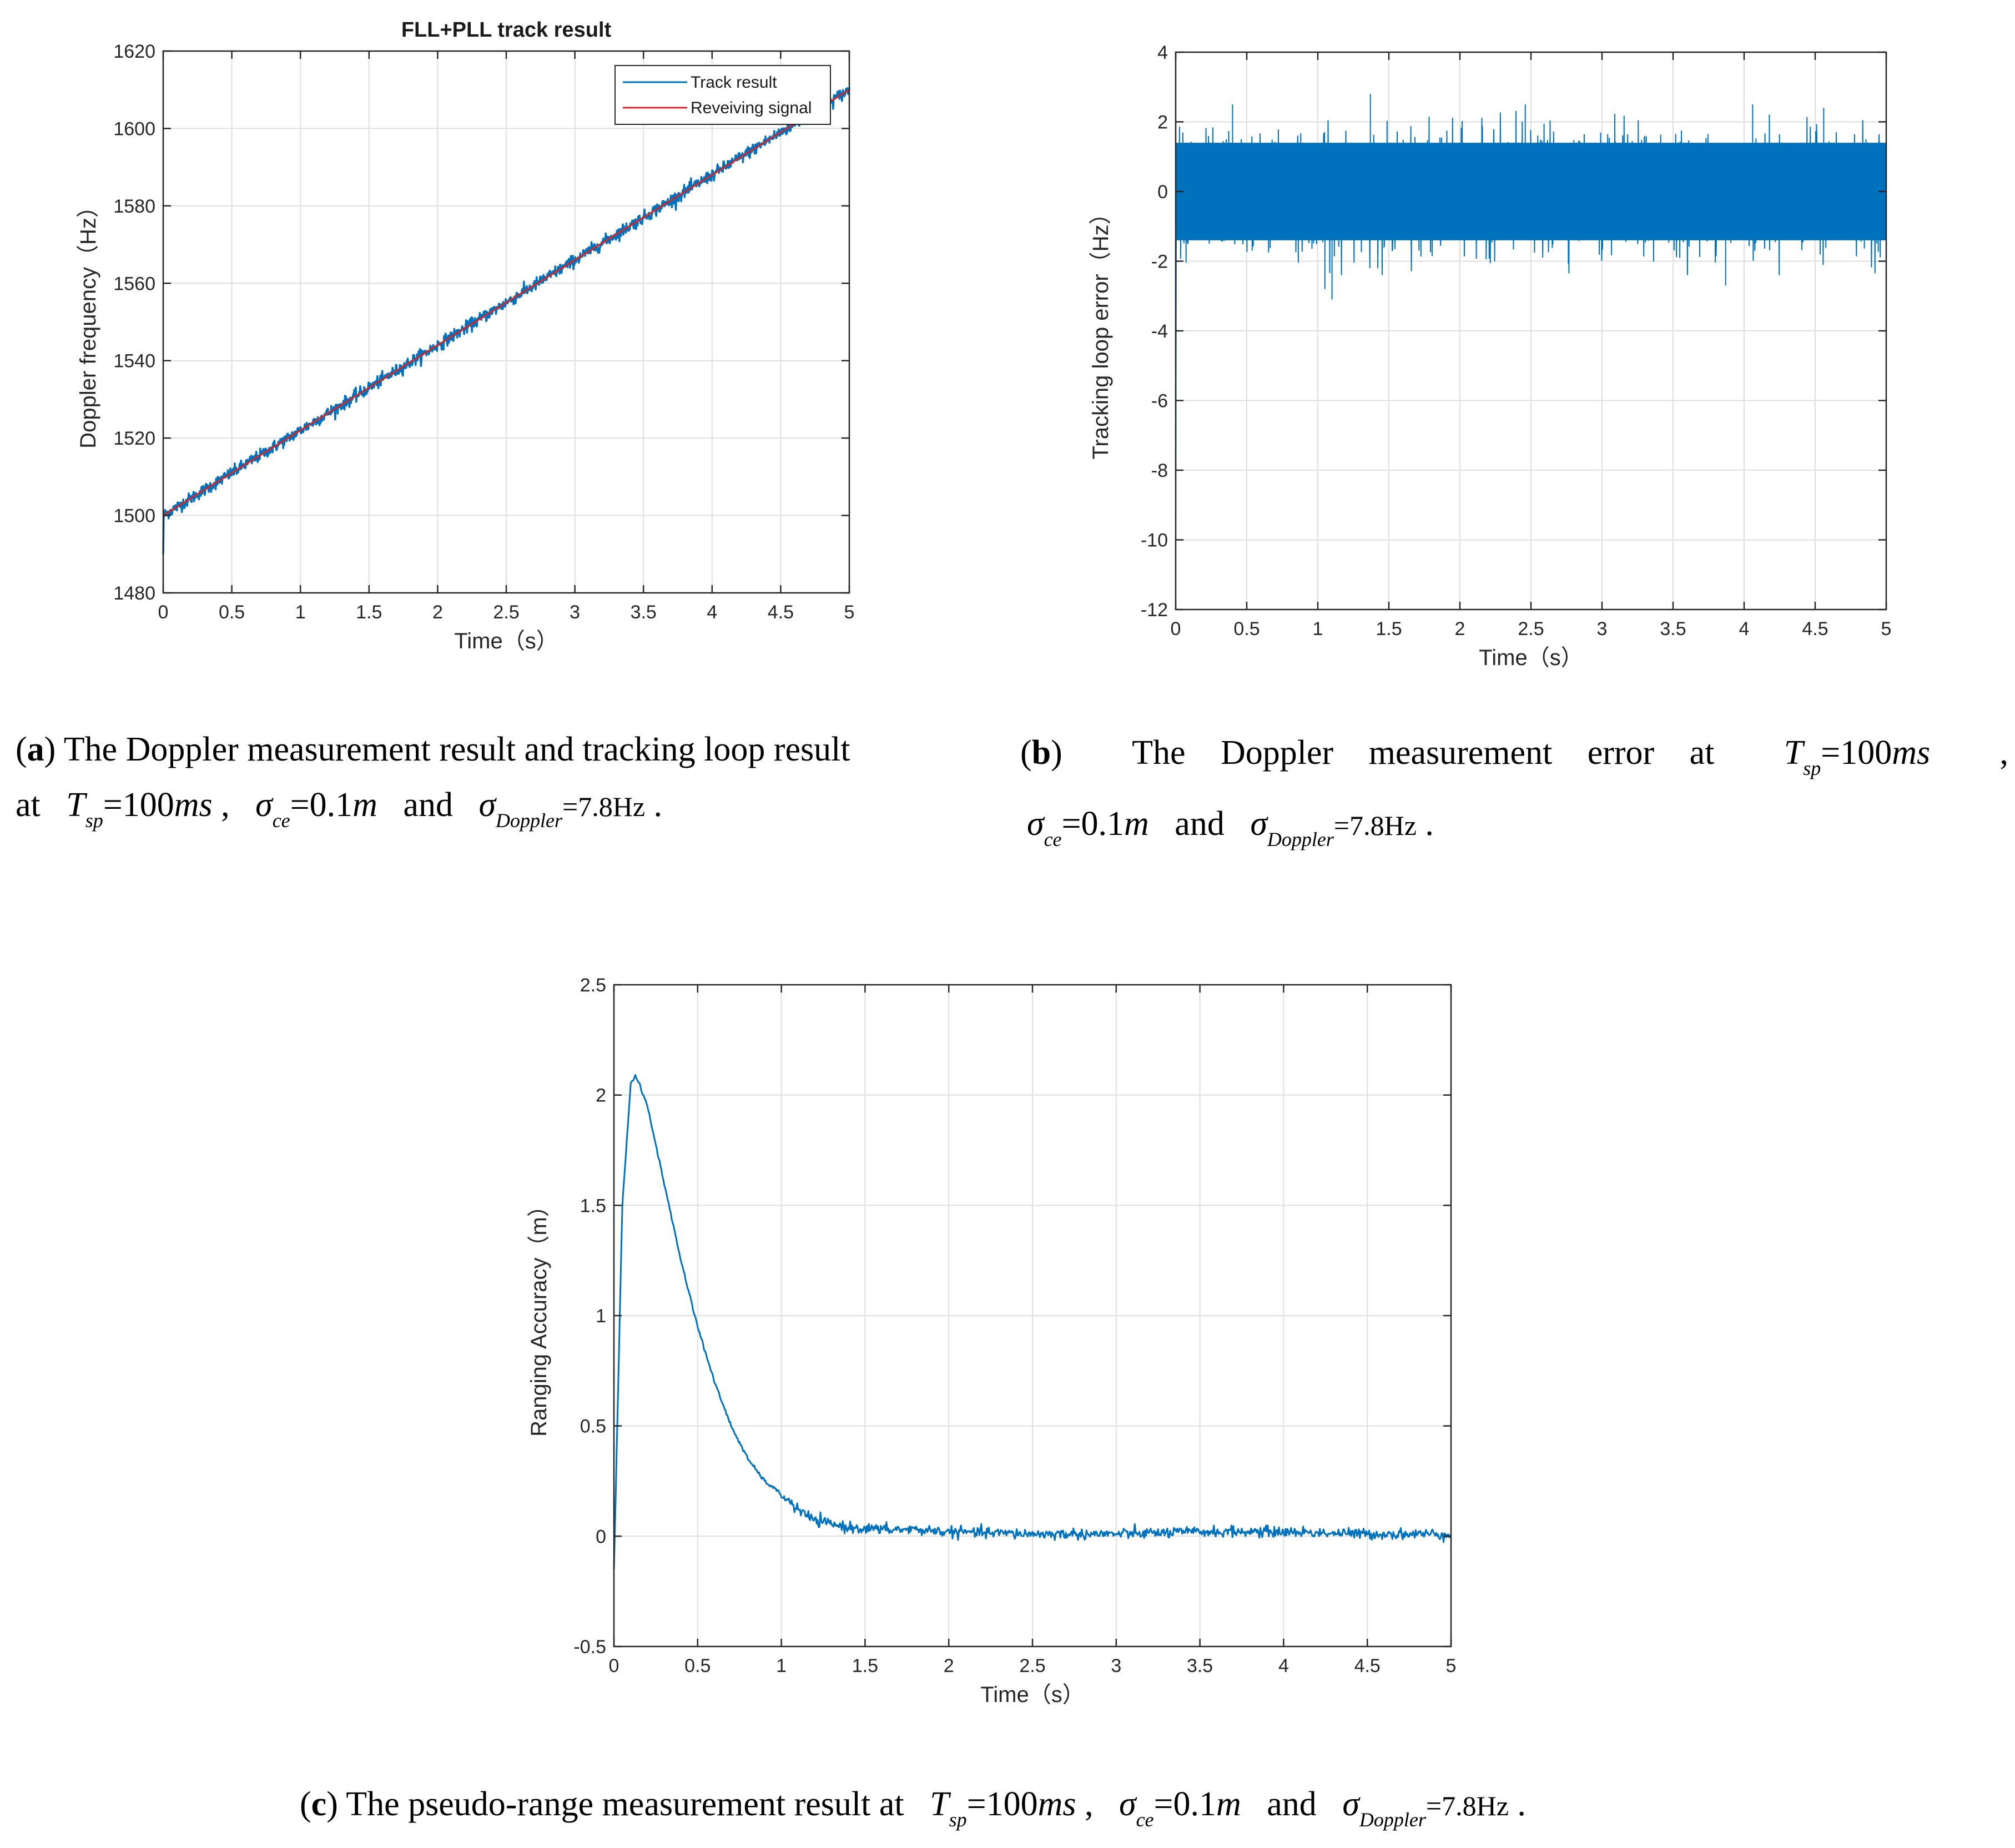 Image resolution: width=2015 pixels, height=1848 pixels. I want to click on caption-a-sigma-ce-unit: m, so click(364, 805).